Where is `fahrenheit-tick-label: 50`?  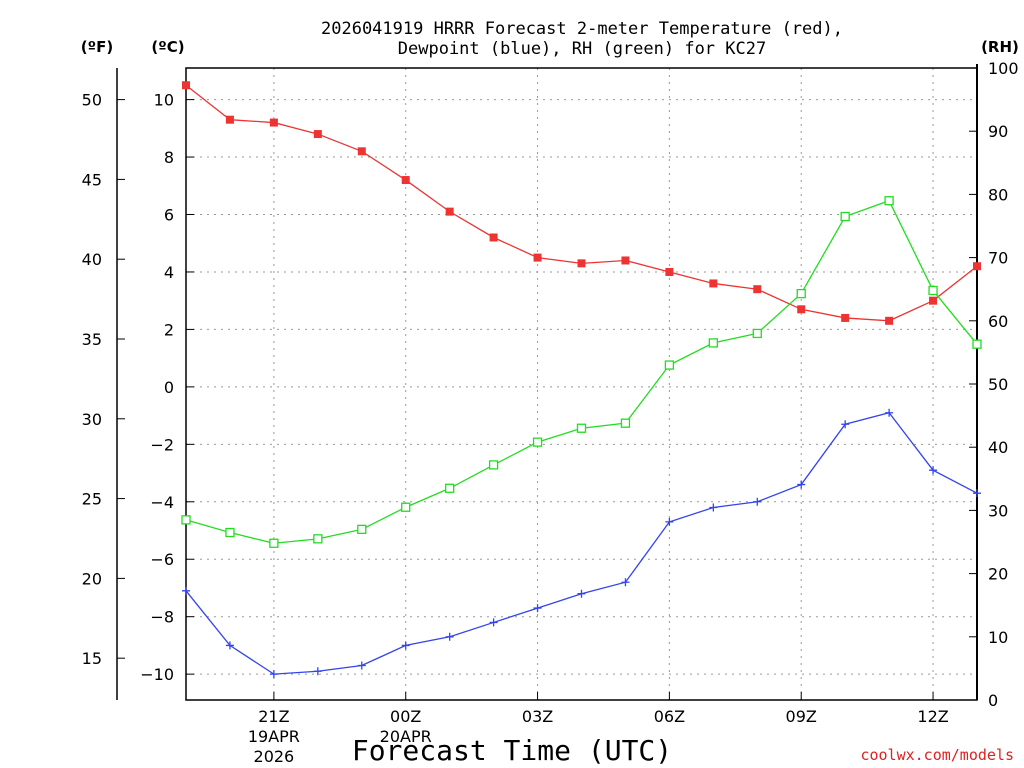
fahrenheit-tick-label: 50 is located at coordinates (92, 100).